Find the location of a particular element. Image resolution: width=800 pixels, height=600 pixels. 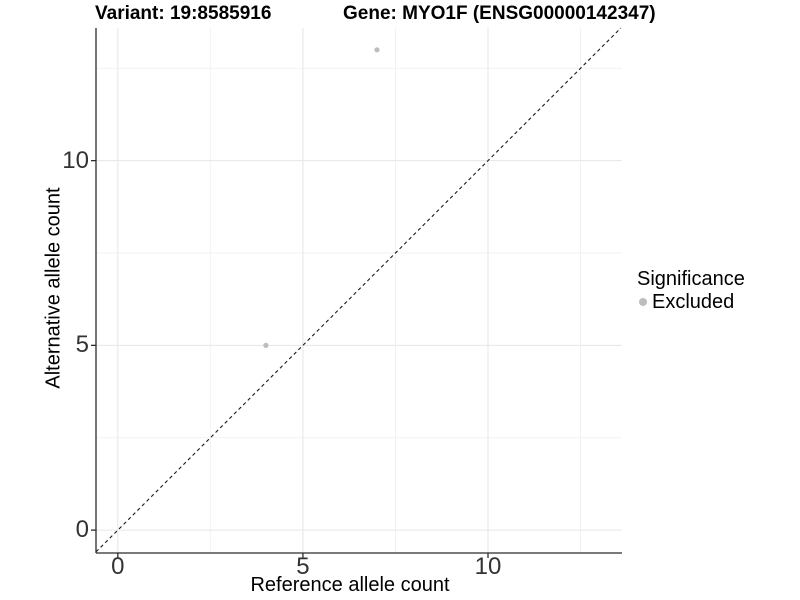

y-axis-tick-labels: 0 5 10 is located at coordinates (44, 300).